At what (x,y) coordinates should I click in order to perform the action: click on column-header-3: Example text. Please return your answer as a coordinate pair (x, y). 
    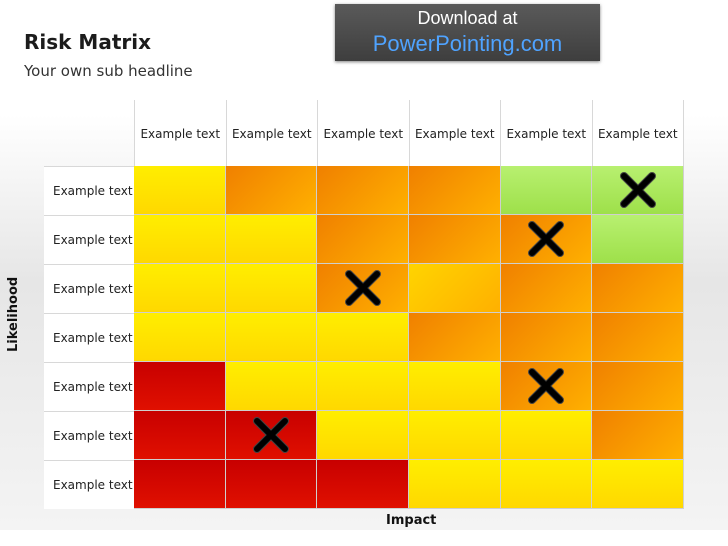
    Looking at the image, I should click on (364, 133).